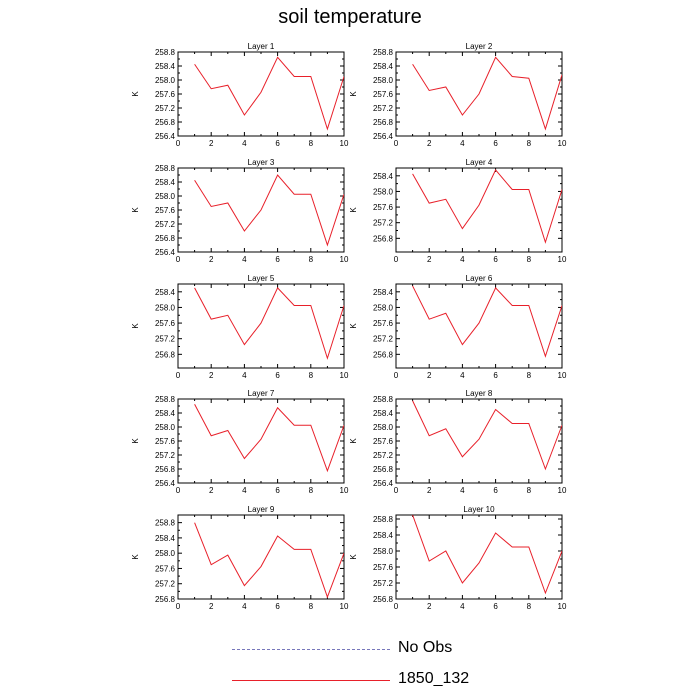 The height and width of the screenshot is (700, 700). What do you see at coordinates (165, 483) in the screenshot?
I see `y-tick-label: 256.4` at bounding box center [165, 483].